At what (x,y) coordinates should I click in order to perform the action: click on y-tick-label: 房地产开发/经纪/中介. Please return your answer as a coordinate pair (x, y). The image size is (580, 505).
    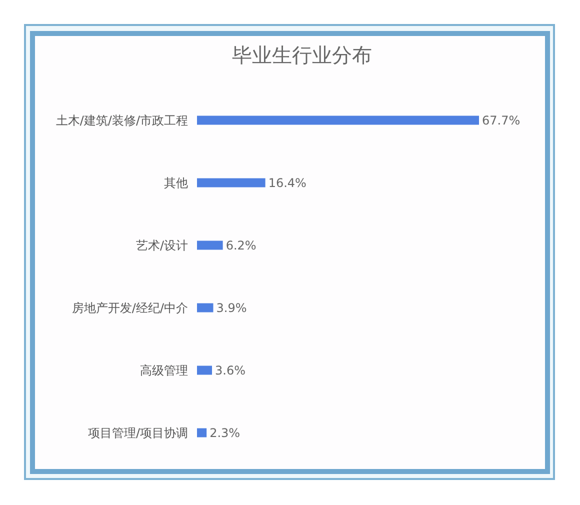
    Looking at the image, I should click on (130, 307).